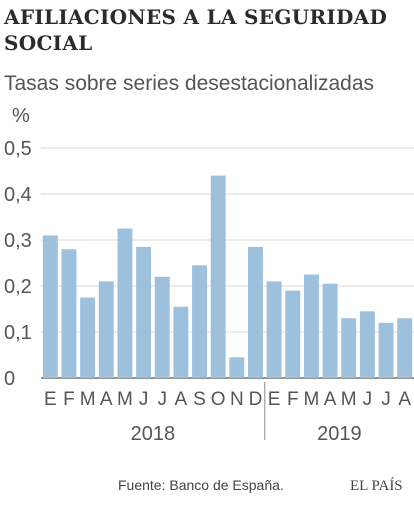  I want to click on x-tick-label: D, so click(256, 399).